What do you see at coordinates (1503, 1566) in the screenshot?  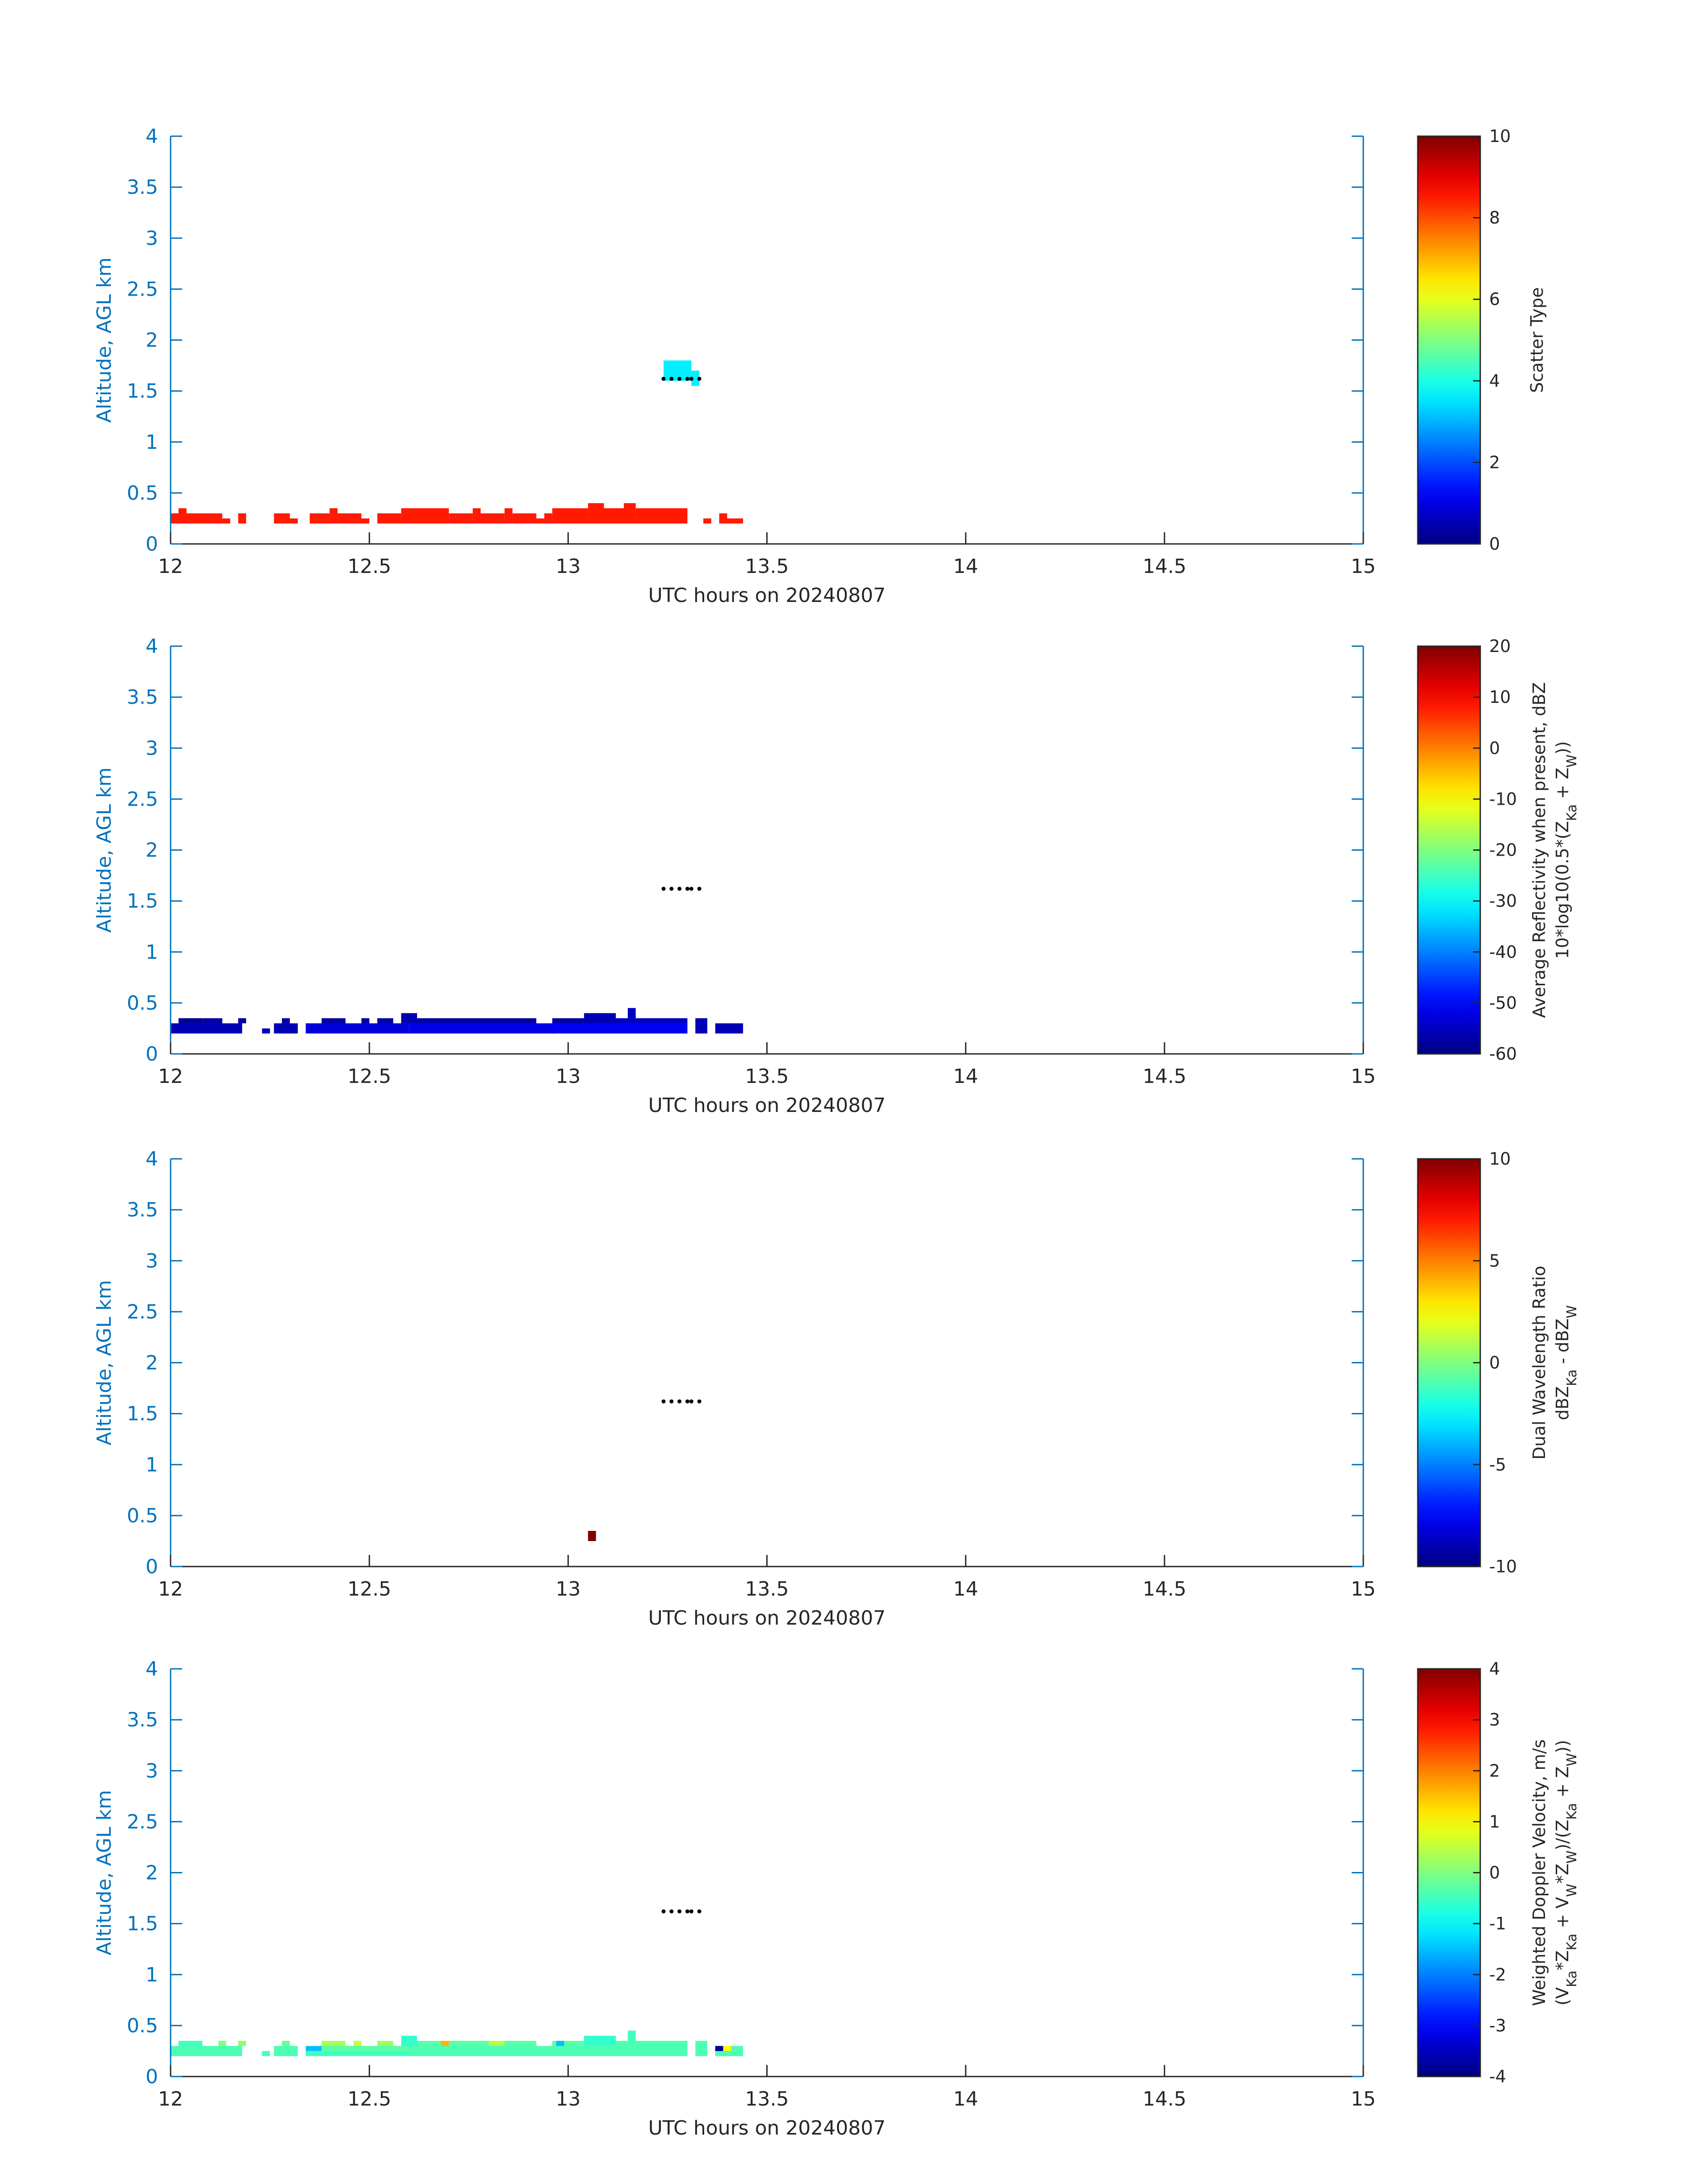 I see `colorbar-tick-label: -10` at bounding box center [1503, 1566].